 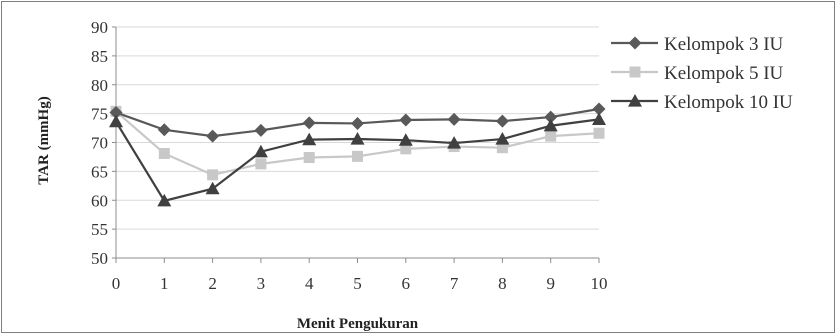 I want to click on legend-label: Kelompok 10 IU, so click(x=728, y=102).